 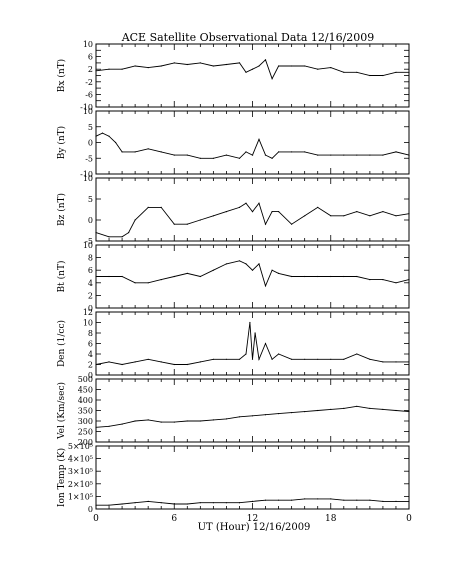 What do you see at coordinates (86, 107) in the screenshot?
I see `y-tick-label: -10` at bounding box center [86, 107].